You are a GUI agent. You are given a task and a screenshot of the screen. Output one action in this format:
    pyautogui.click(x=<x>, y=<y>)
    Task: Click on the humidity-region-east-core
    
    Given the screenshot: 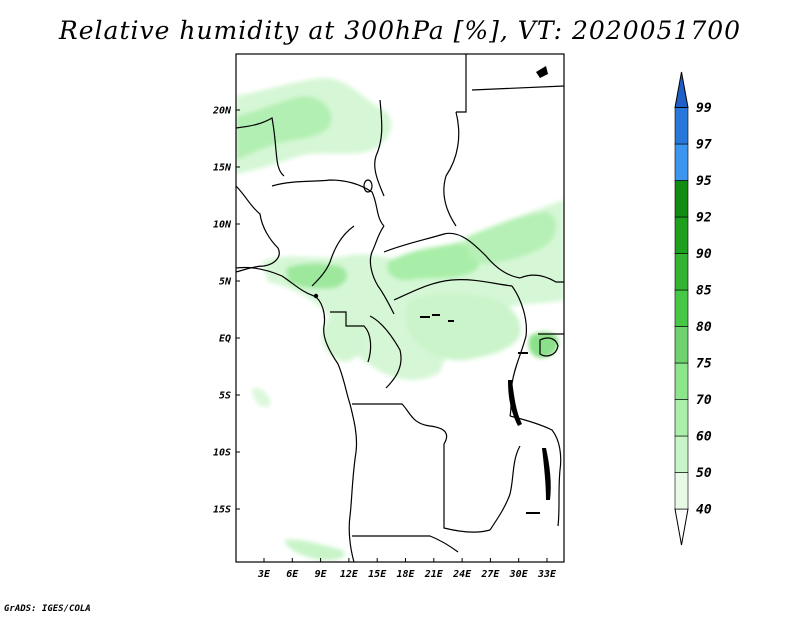 What is the action you would take?
    pyautogui.click(x=511, y=238)
    